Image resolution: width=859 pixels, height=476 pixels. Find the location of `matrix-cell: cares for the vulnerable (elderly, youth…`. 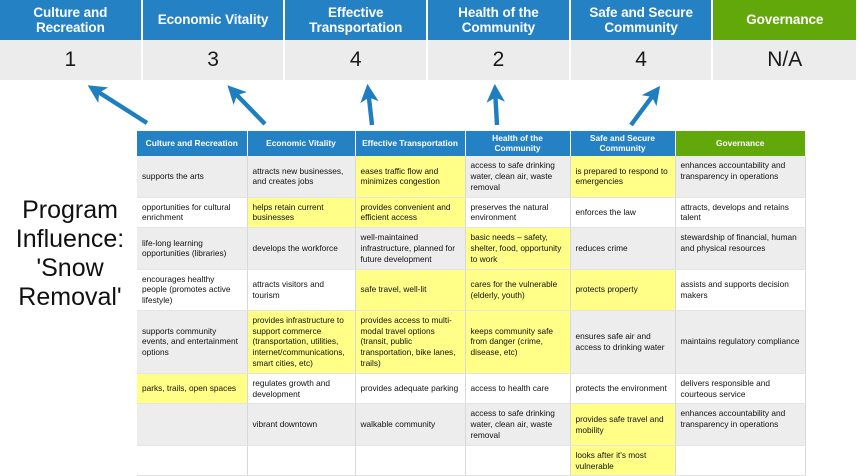

matrix-cell: cares for the vulnerable (elderly, youth… is located at coordinates (518, 290).